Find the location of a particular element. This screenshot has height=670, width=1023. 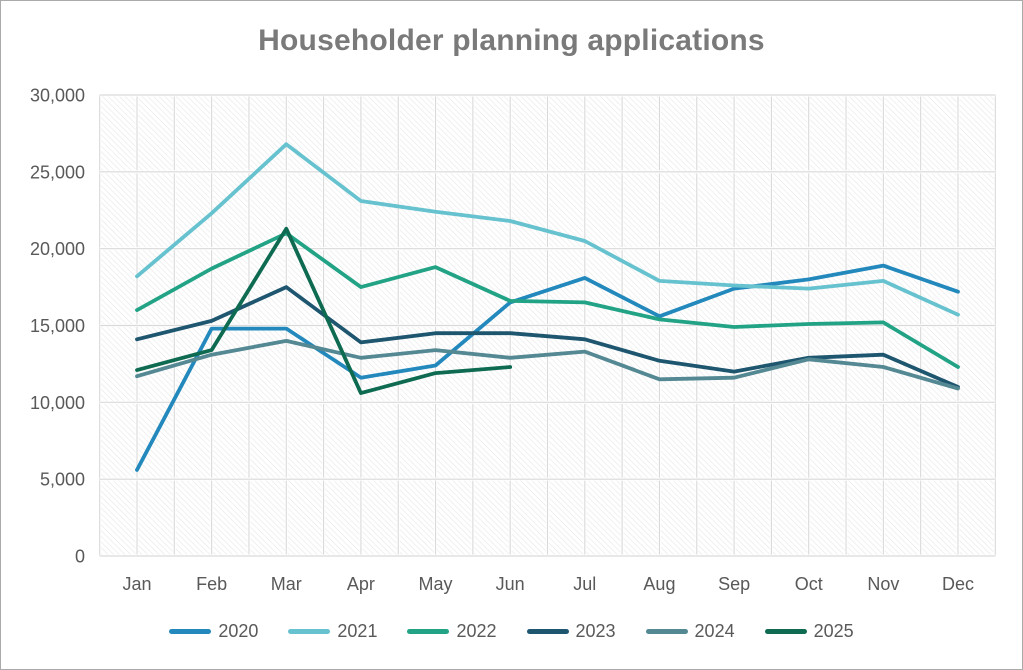

x-axis-tick-label: Aug is located at coordinates (659, 584).